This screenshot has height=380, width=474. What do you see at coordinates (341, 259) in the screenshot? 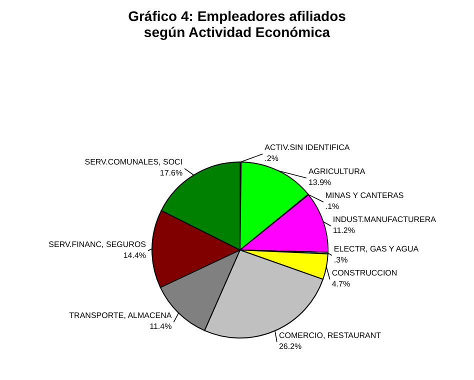
I see `data-label: .3%` at bounding box center [341, 259].